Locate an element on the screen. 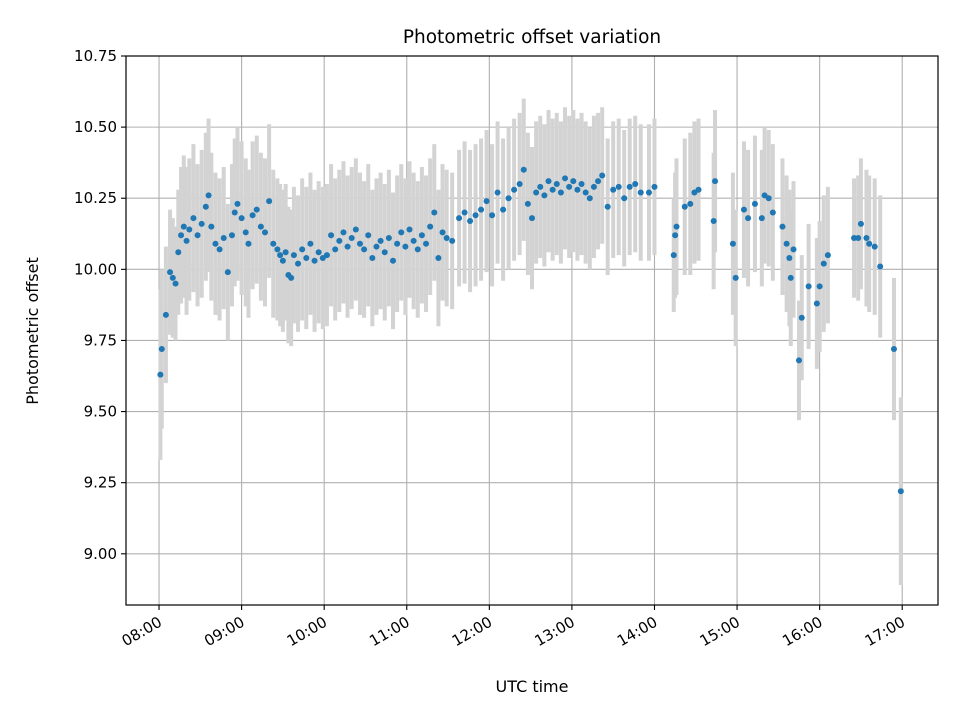  y-axis-ticks: 9.00 9.25 9.50 9.75 10.00 10.25 10.50 10.75 is located at coordinates (100, 305).